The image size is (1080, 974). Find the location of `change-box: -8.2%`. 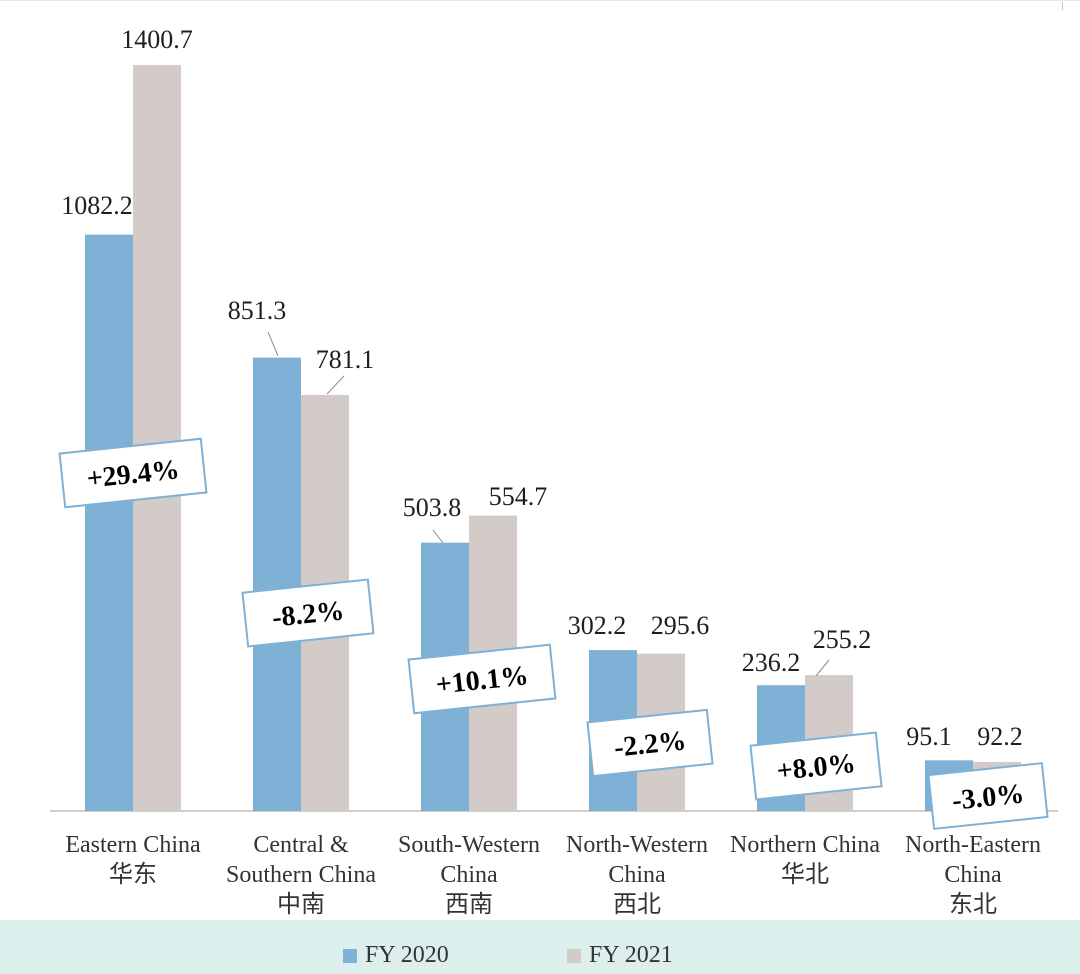

change-box: -8.2% is located at coordinates (308, 613).